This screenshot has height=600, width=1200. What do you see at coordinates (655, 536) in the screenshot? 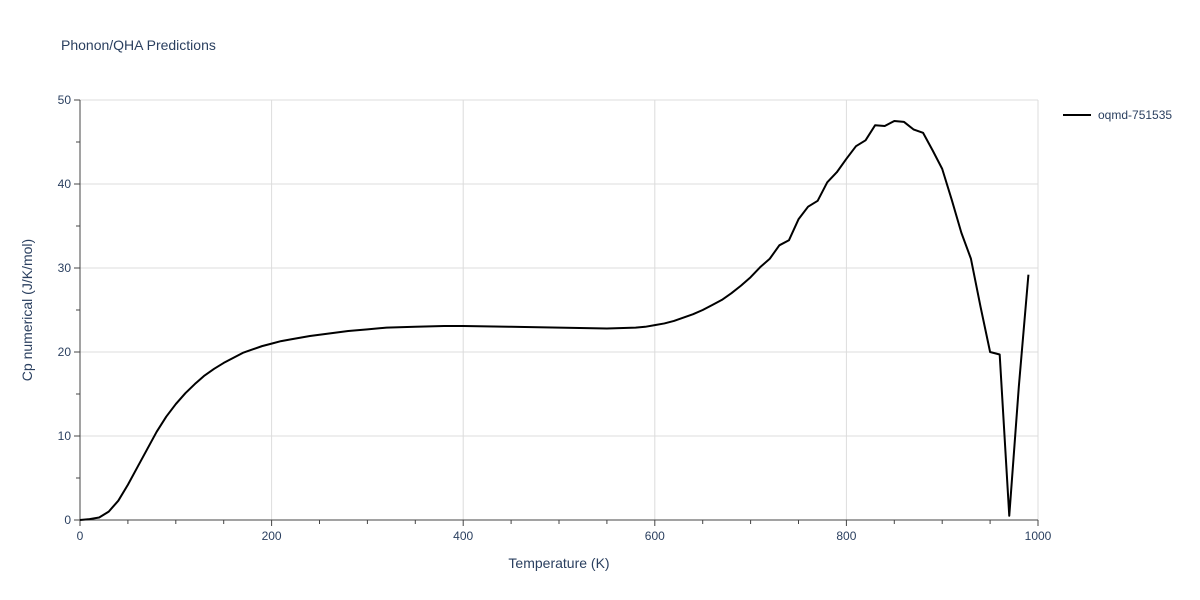
I see `x-tick-label: 600` at bounding box center [655, 536].